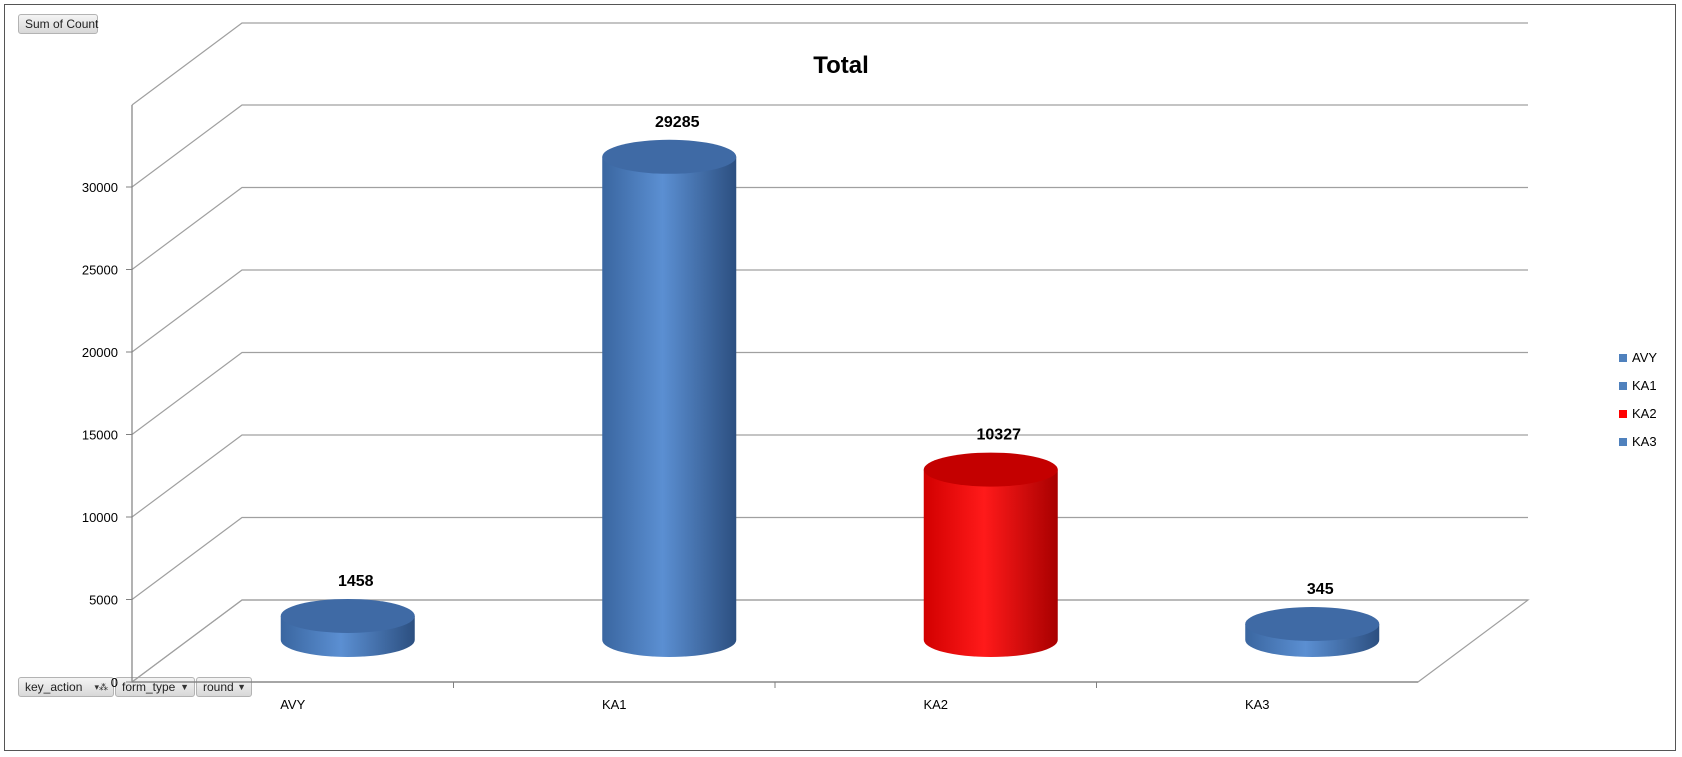 Image resolution: width=1682 pixels, height=757 pixels. I want to click on round-label: round, so click(218, 687).